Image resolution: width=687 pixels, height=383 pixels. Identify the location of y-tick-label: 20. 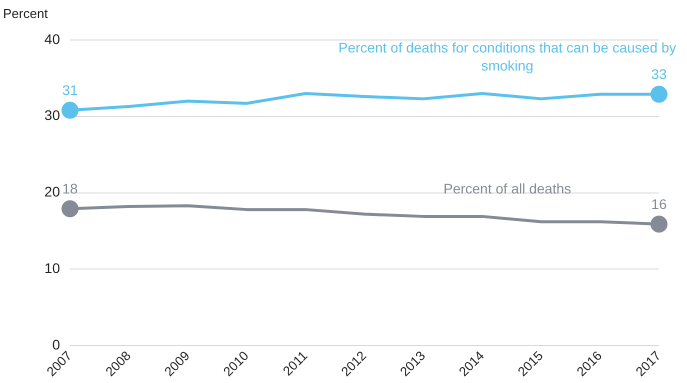
(52, 192).